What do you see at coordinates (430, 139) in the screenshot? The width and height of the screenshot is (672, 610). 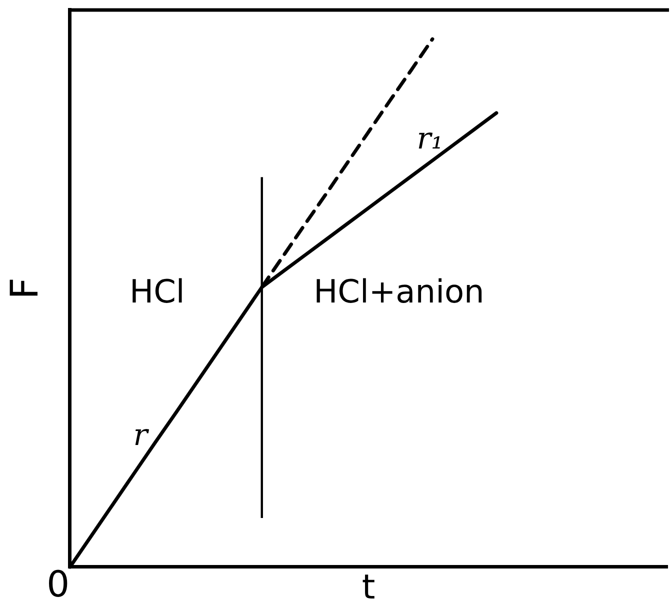 I see `annotation: r₁` at bounding box center [430, 139].